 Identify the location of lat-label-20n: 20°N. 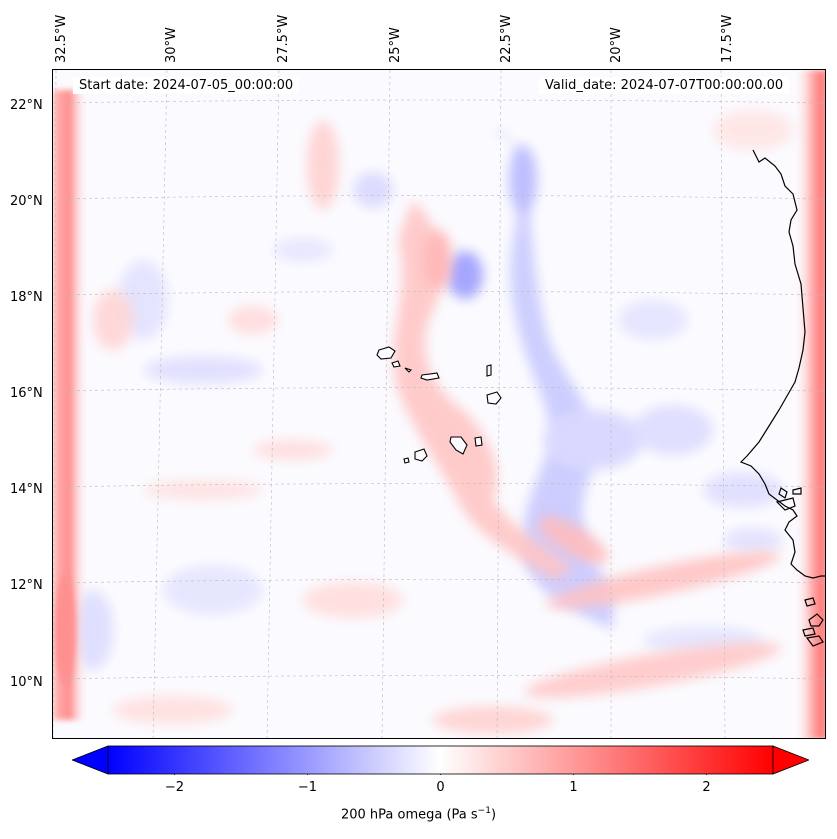
(26, 201).